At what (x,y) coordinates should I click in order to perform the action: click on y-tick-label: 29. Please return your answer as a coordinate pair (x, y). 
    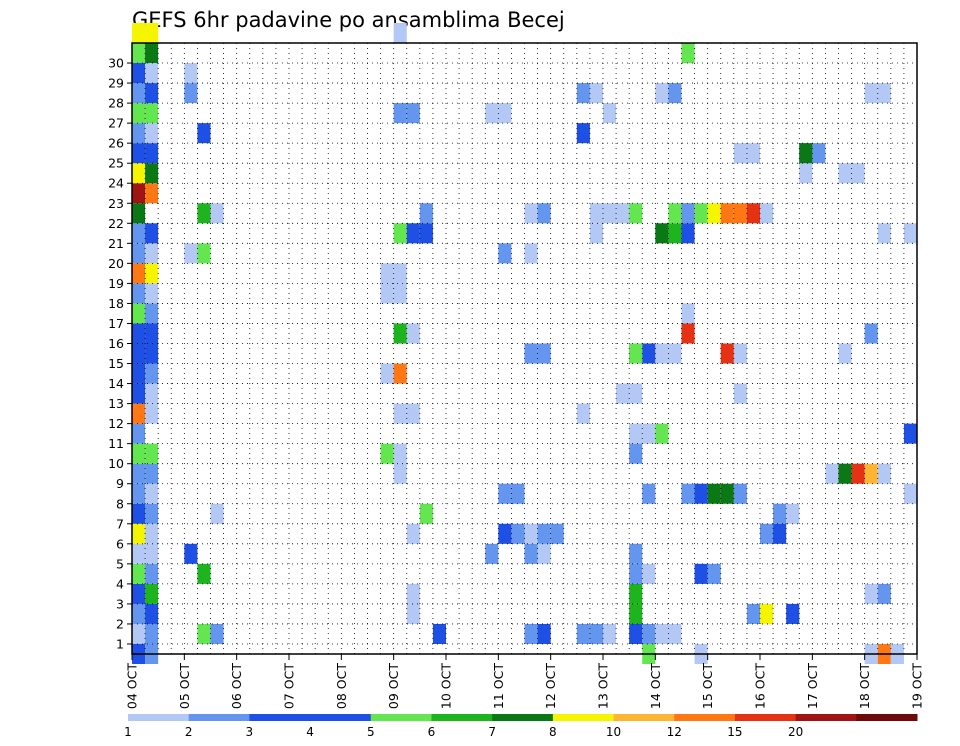
    Looking at the image, I should click on (116, 83).